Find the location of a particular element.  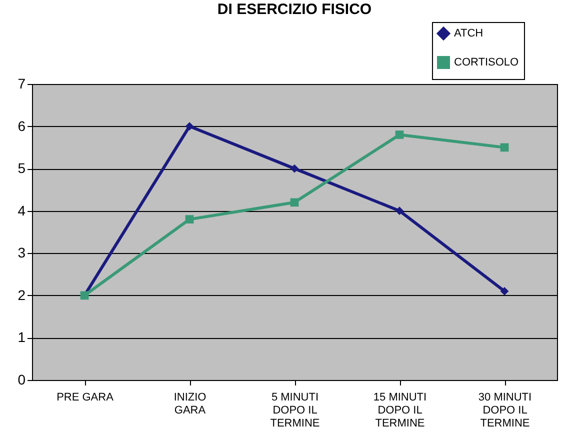

y-tick-label: 1 is located at coordinates (22, 337).